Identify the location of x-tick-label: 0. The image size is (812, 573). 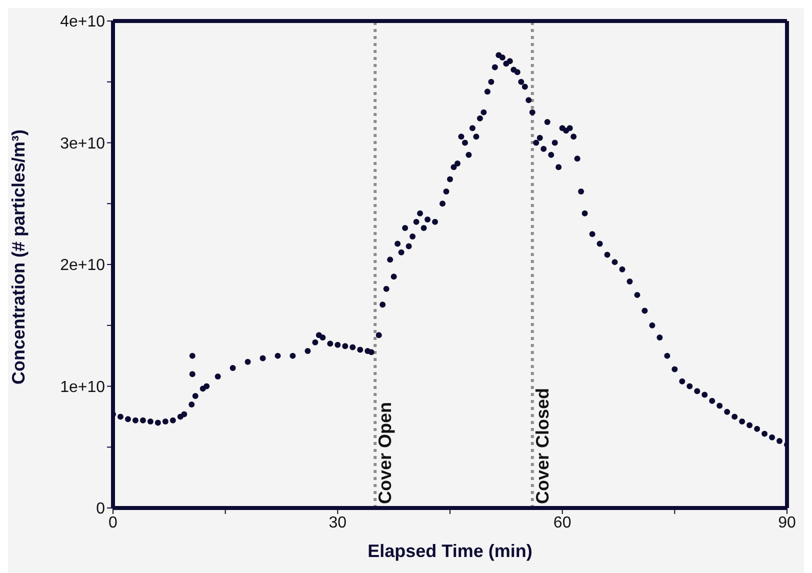
(113, 523).